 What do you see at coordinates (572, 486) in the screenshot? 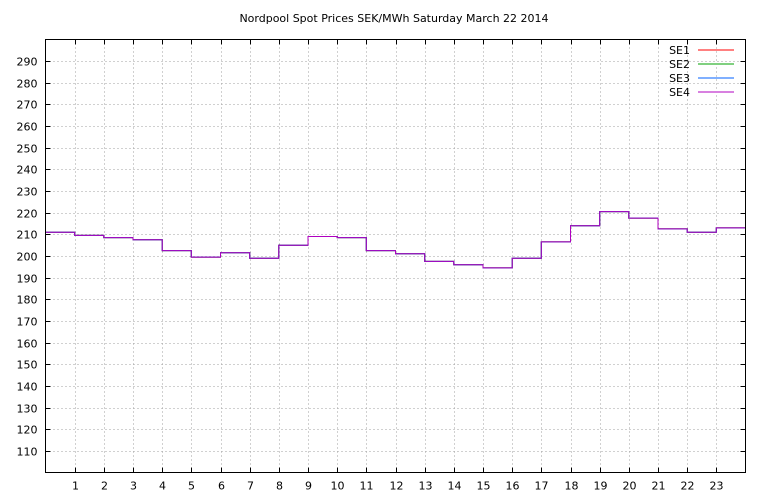
I see `x-tick-label: 18` at bounding box center [572, 486].